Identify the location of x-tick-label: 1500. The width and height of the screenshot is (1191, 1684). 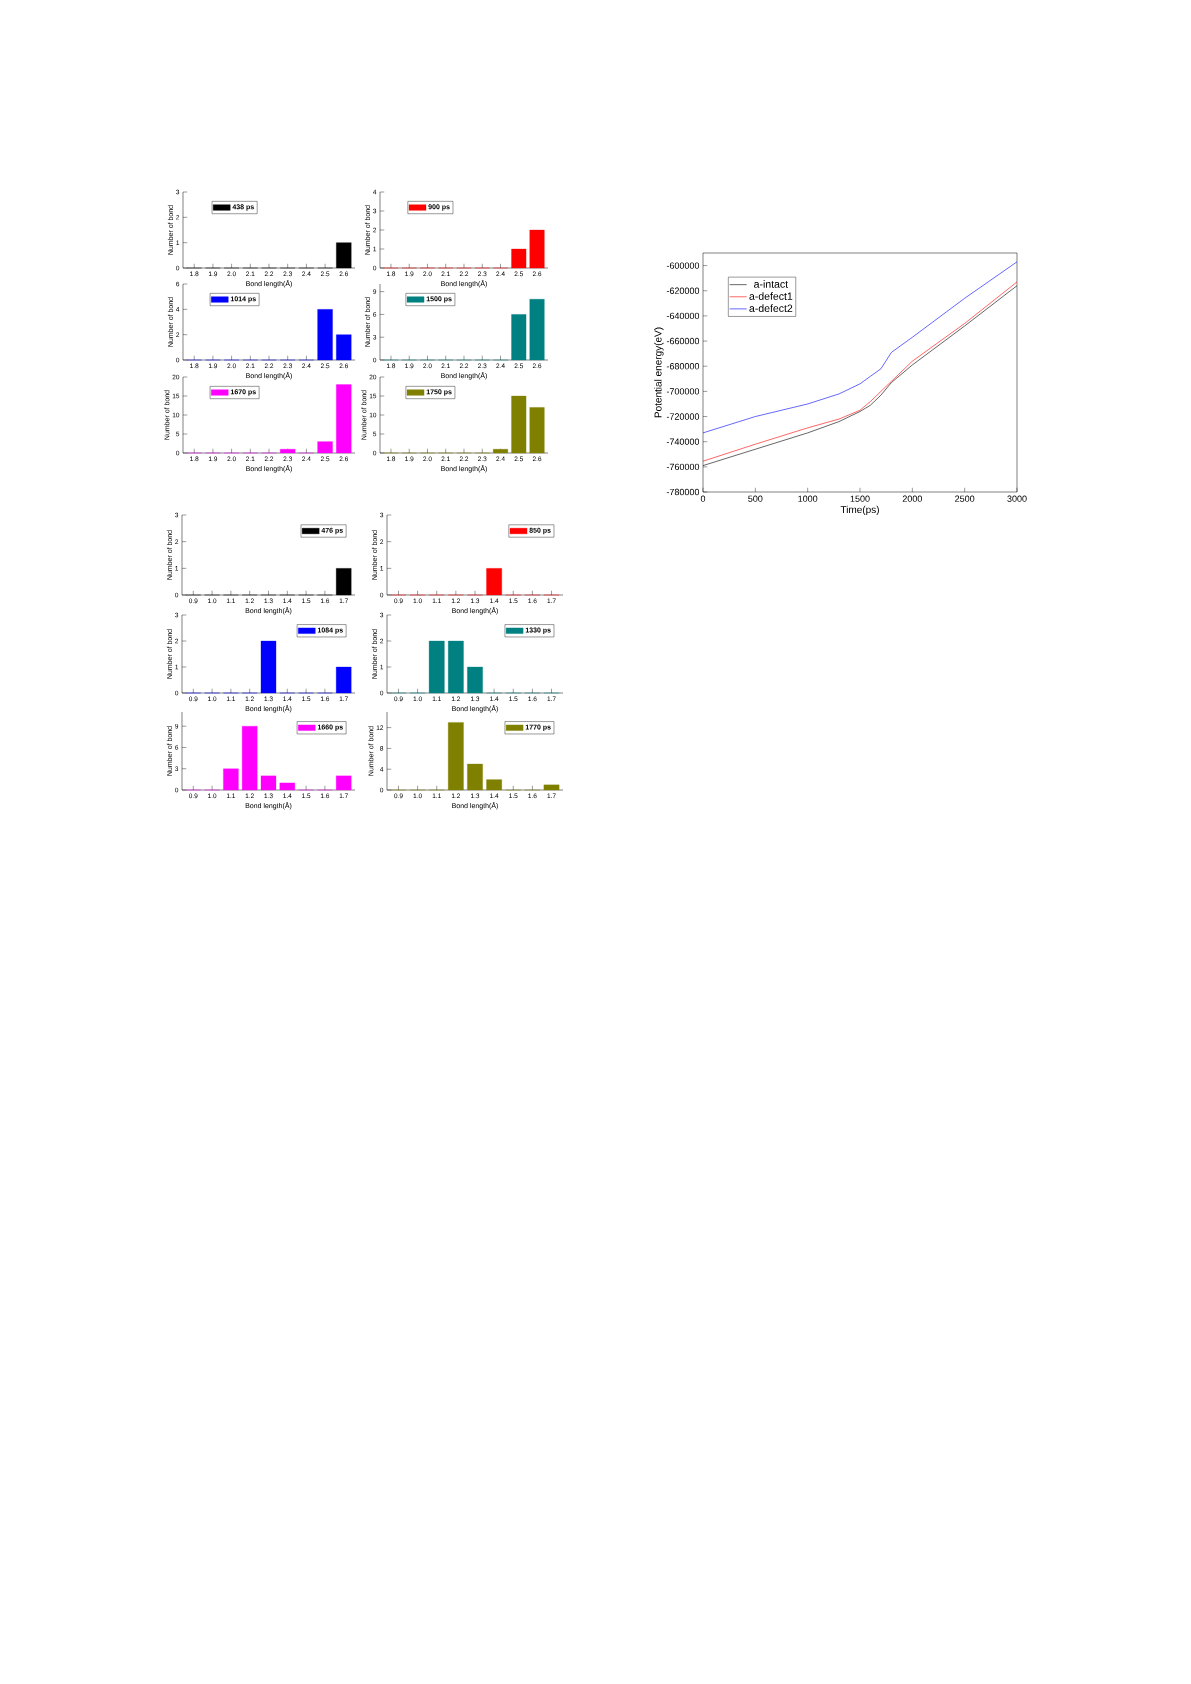
(860, 498).